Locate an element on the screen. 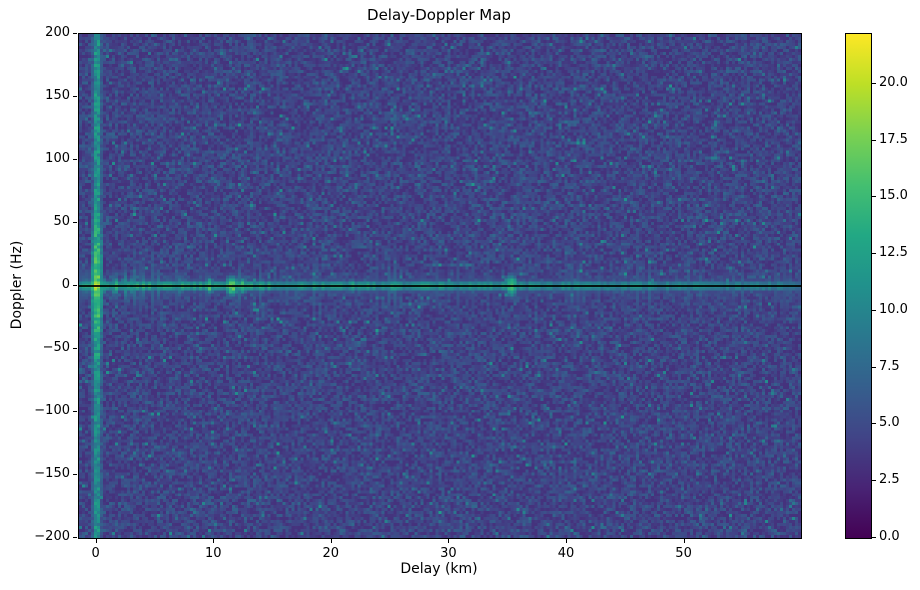 The width and height of the screenshot is (920, 590). x-tick-label: 40 is located at coordinates (566, 553).